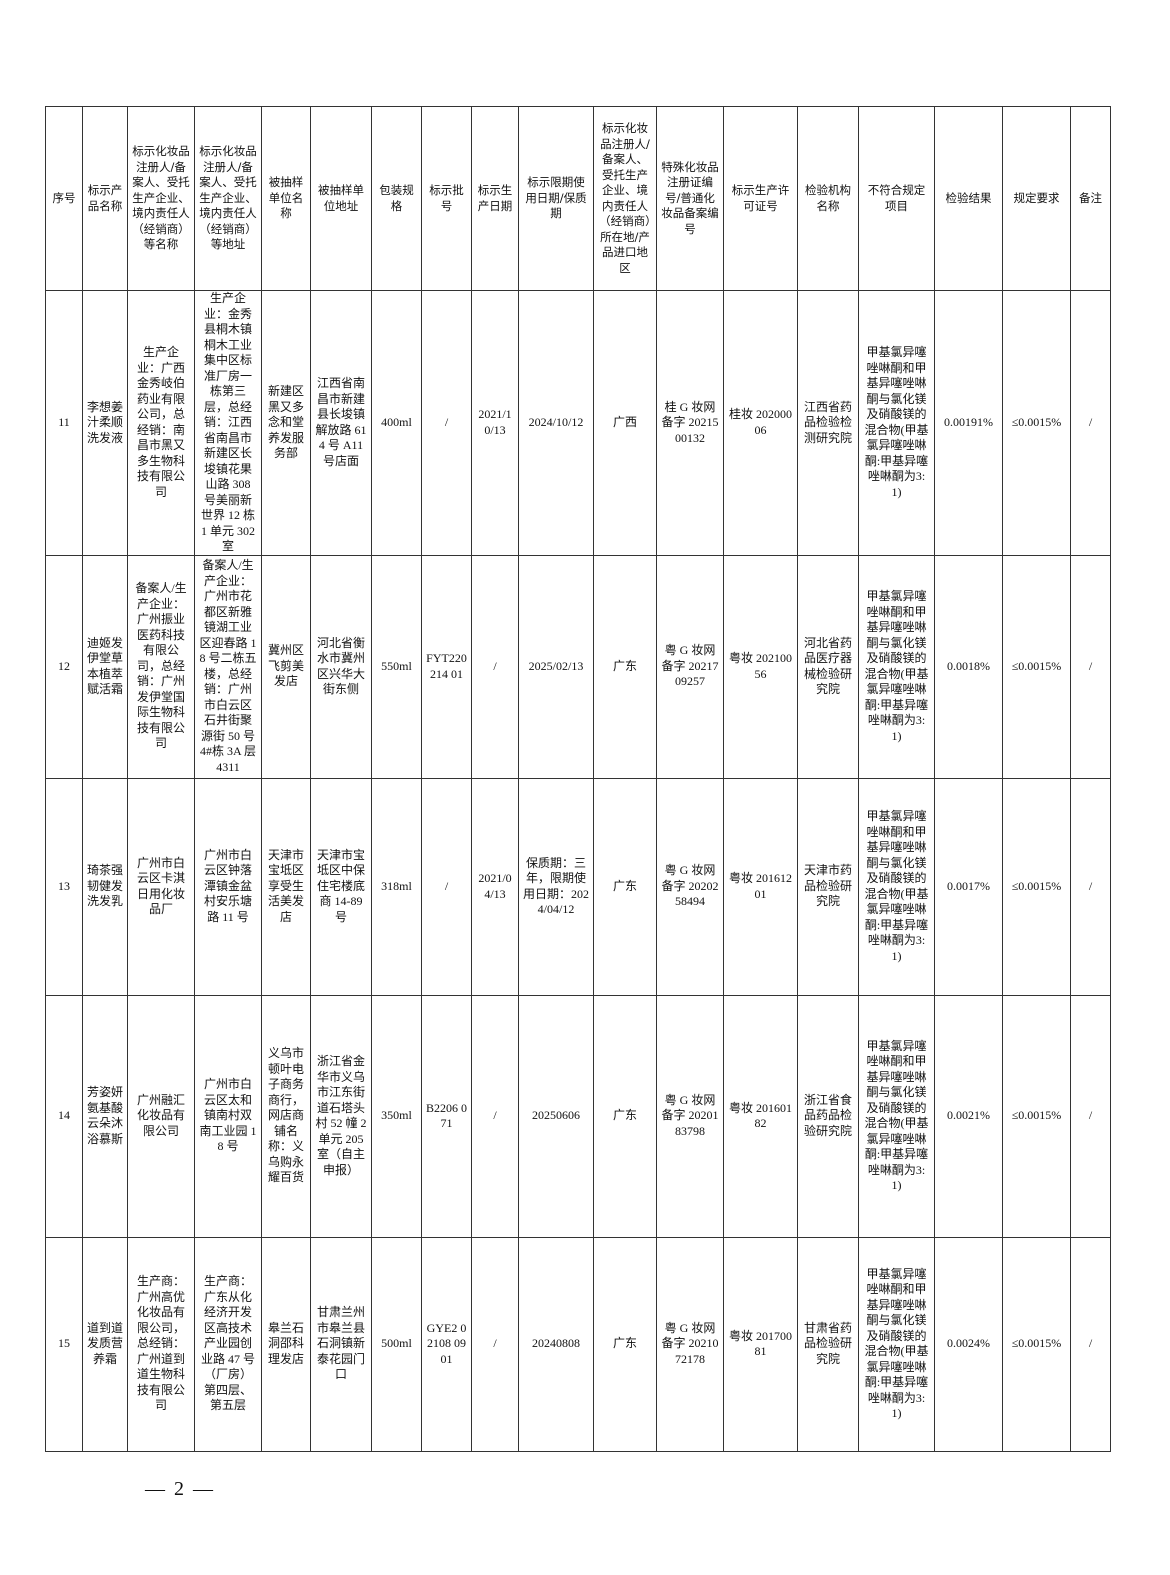 Image resolution: width=1170 pixels, height=1575 pixels. Describe the element at coordinates (968, 1344) in the screenshot. I see `table-cell: 0.0024%` at that location.